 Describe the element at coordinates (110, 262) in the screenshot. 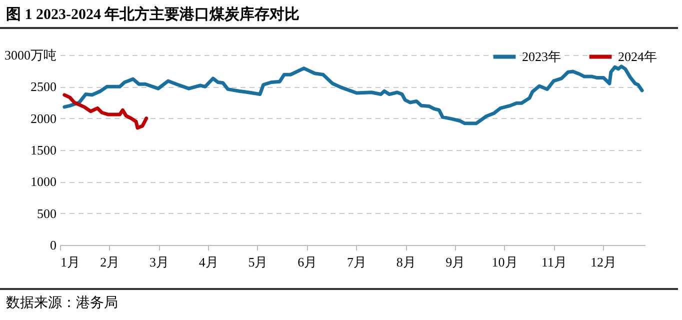

I see `x-tick-label: 2月` at that location.